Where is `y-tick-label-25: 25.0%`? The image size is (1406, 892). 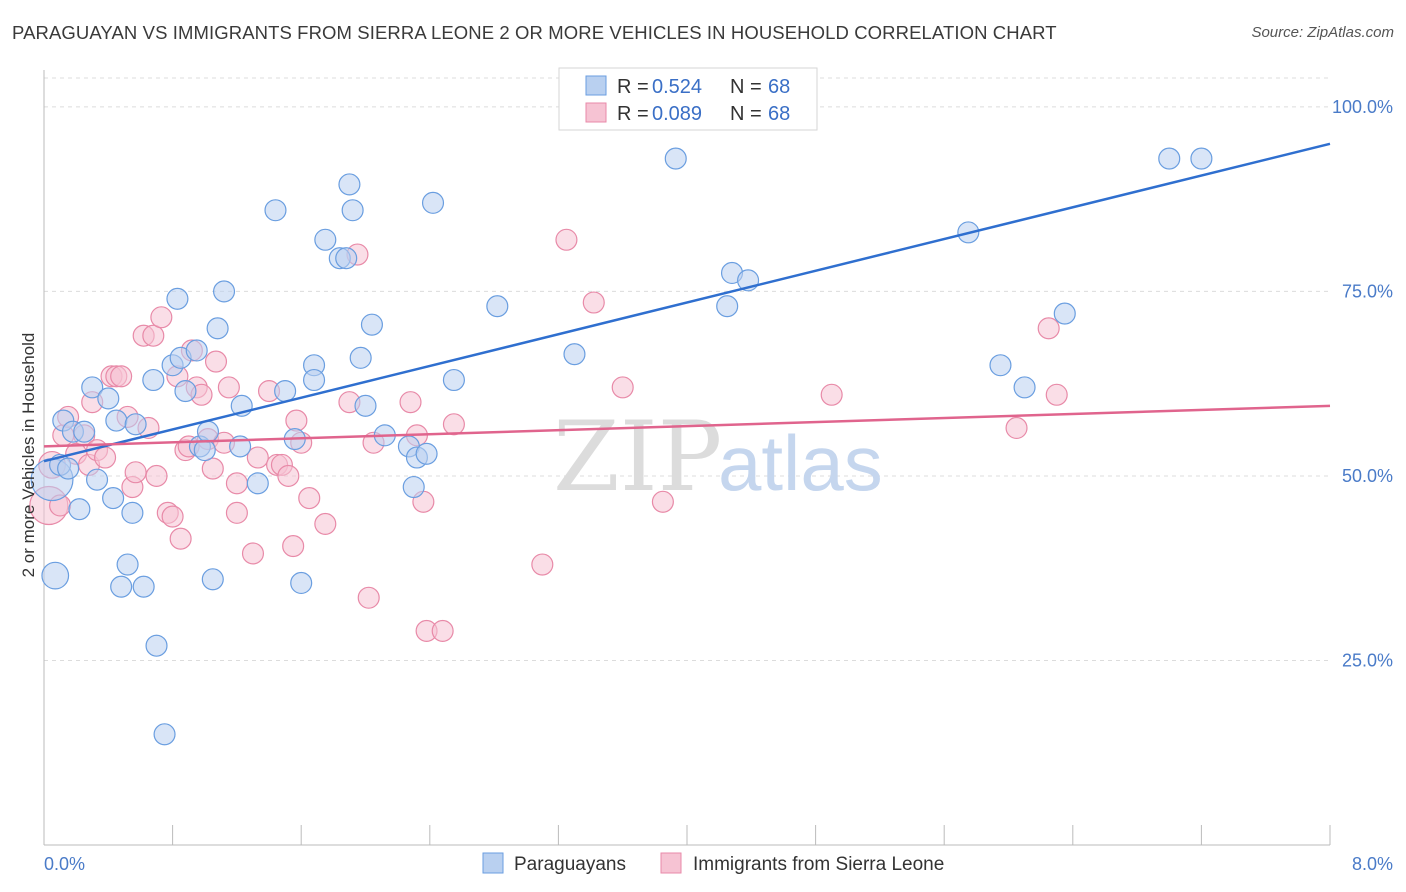
y-tick-label-25: 25.0% is located at coordinates (1367, 660).